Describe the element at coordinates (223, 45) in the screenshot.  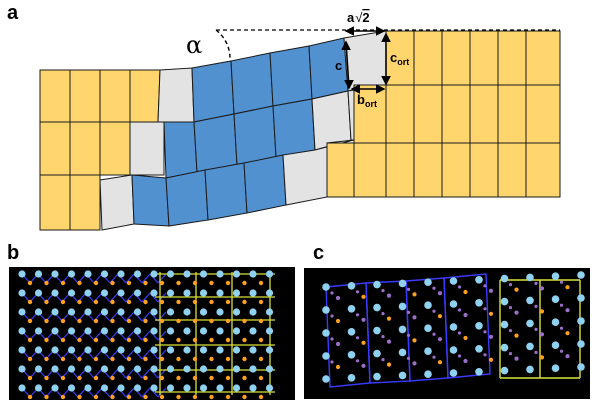
I see `angle-arc` at that location.